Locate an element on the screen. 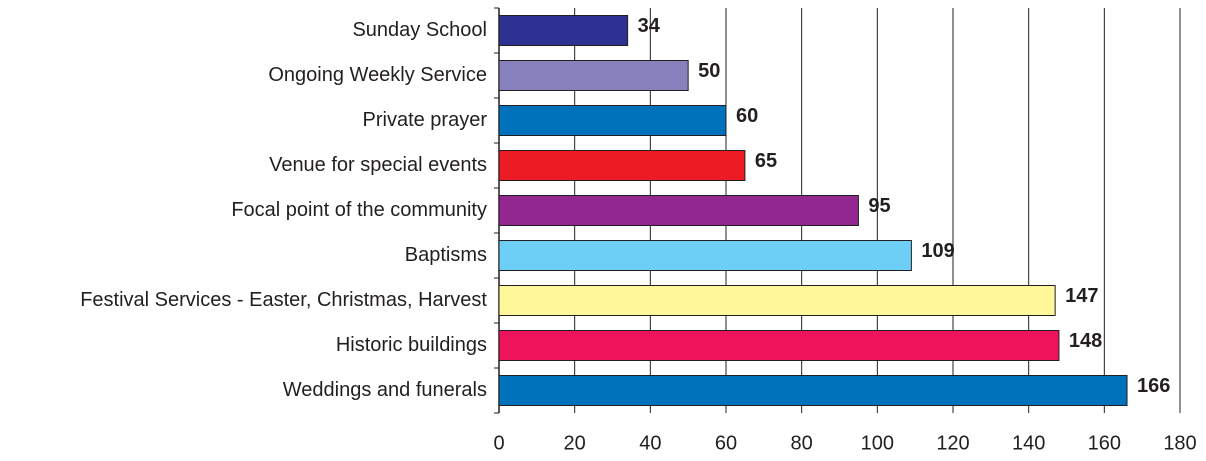 This screenshot has height=461, width=1206. y-tick-label: Focal point of the community is located at coordinates (359, 210).